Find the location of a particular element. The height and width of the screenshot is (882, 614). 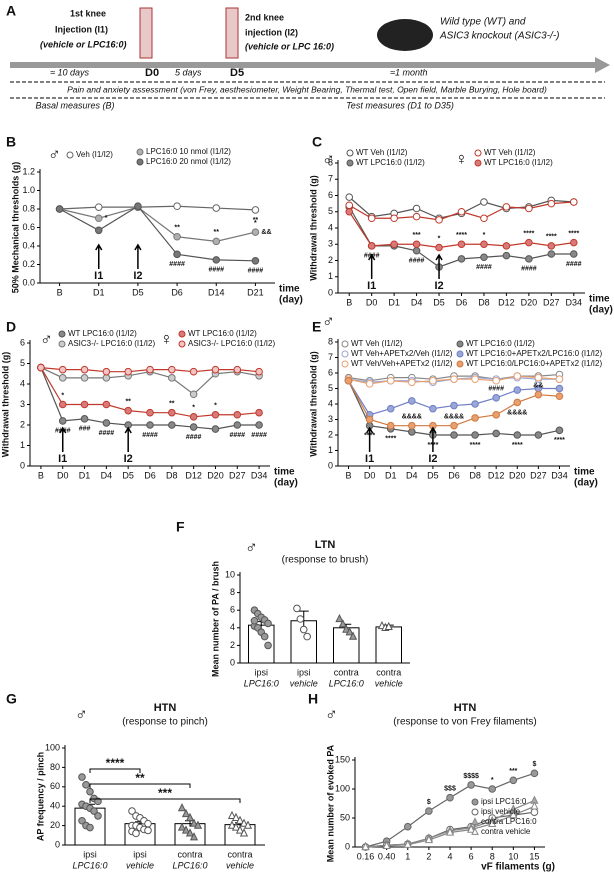

mice-text: ASIC3 knockout (ASIC3-/-) is located at coordinates (499, 36).